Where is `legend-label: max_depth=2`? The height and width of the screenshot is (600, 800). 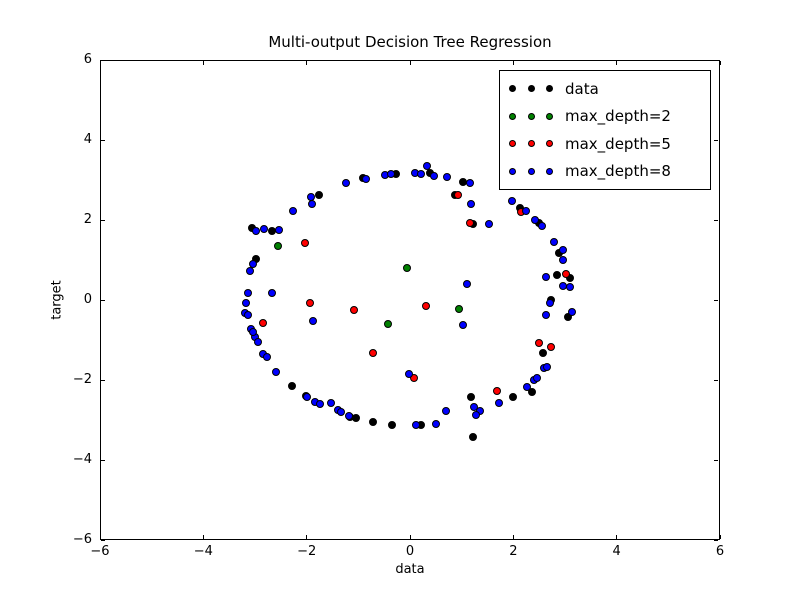 legend-label: max_depth=2 is located at coordinates (618, 116).